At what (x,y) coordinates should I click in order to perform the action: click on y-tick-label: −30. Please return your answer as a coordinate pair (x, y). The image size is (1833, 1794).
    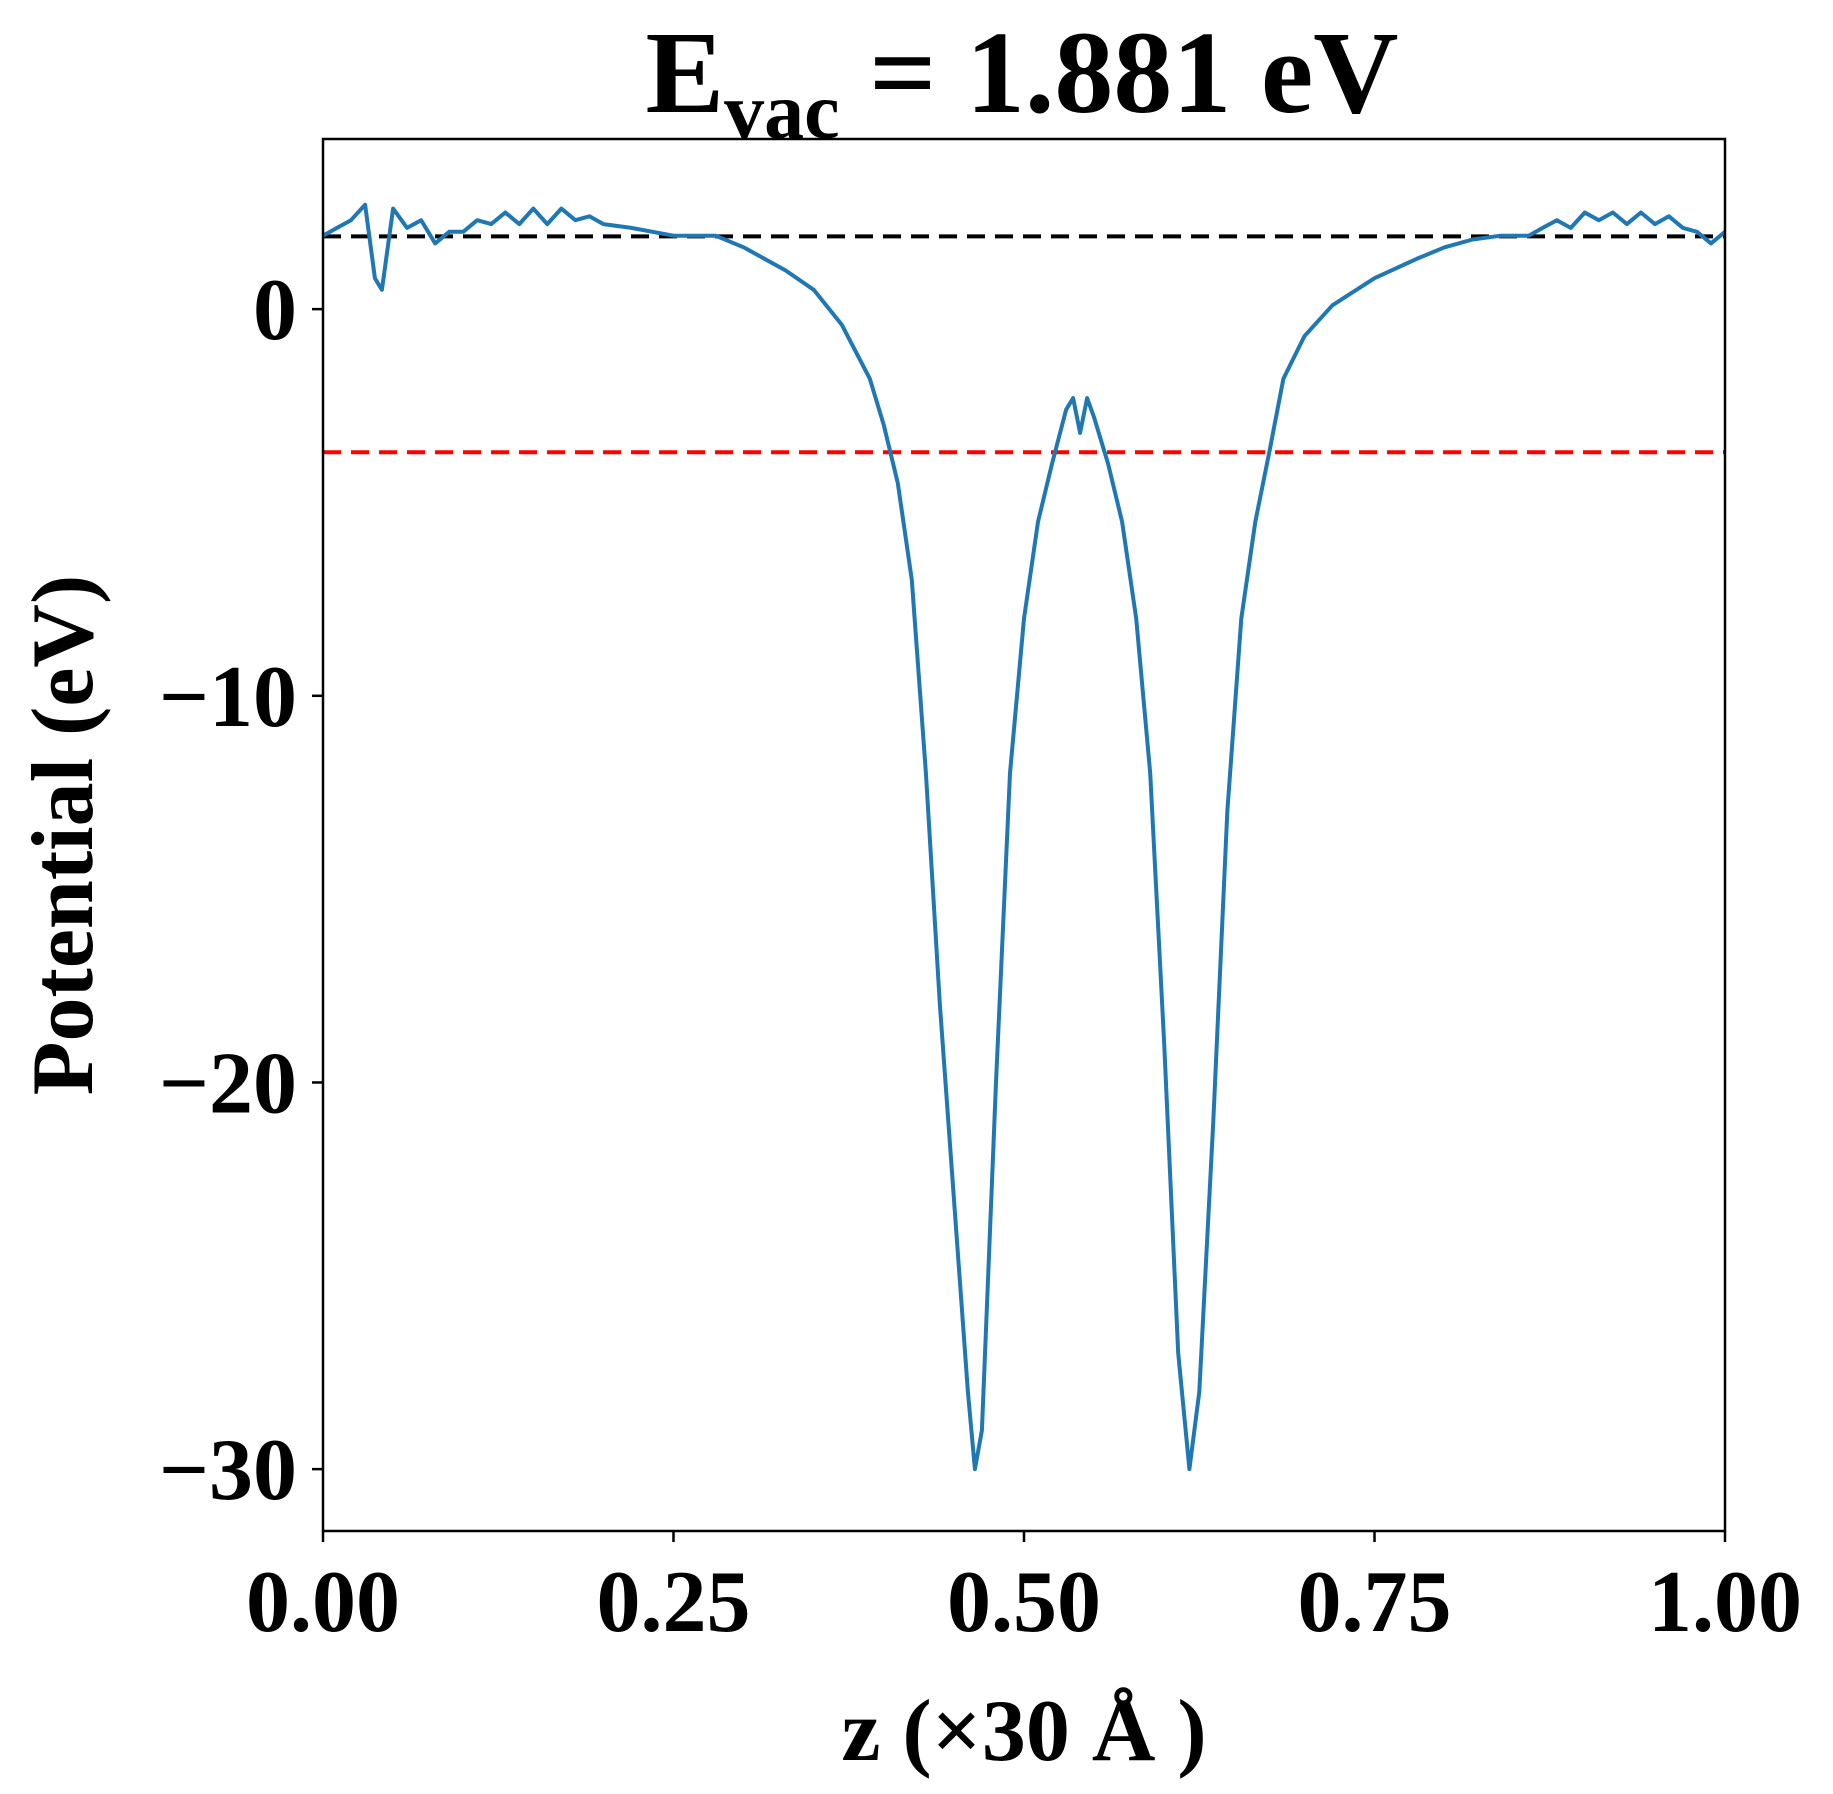
    Looking at the image, I should click on (228, 1470).